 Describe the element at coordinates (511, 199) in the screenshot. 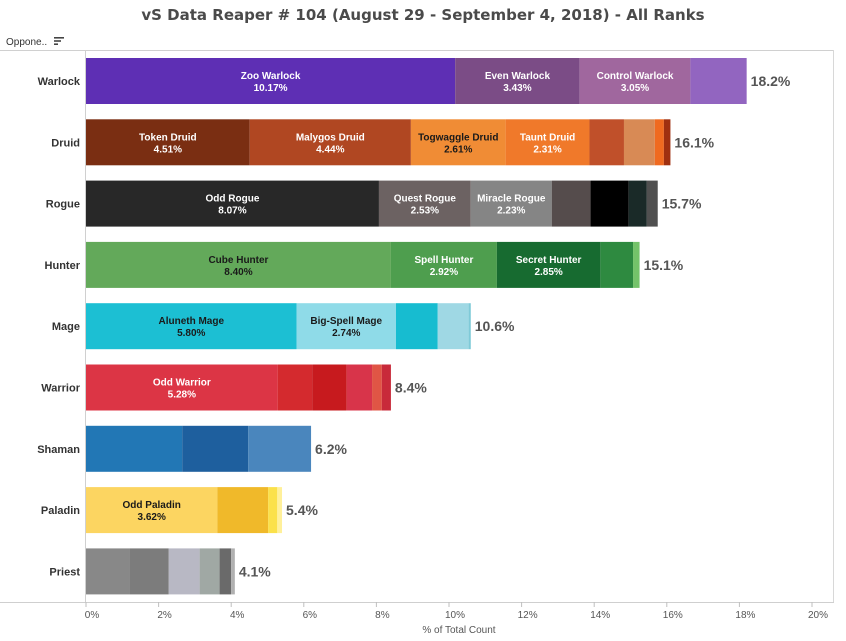

I see `segment-name-label: Miracle Rogue` at that location.